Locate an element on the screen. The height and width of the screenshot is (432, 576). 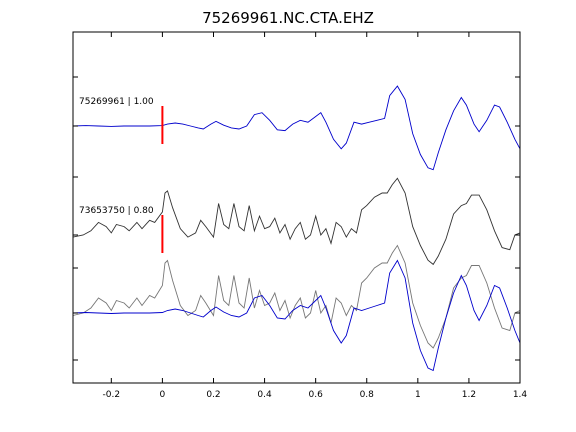
trace-label-1: 75269961 | 1.00 is located at coordinates (116, 102).